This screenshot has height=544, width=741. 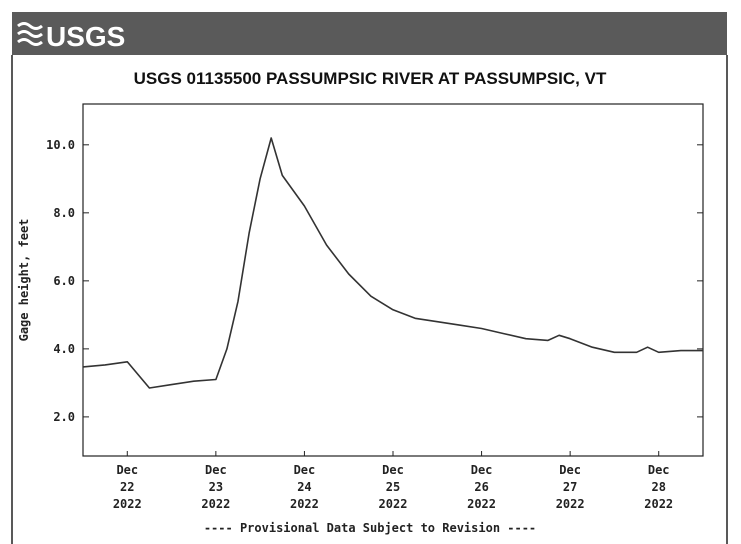 What do you see at coordinates (64, 349) in the screenshot?
I see `y-tick-label: 4.0` at bounding box center [64, 349].